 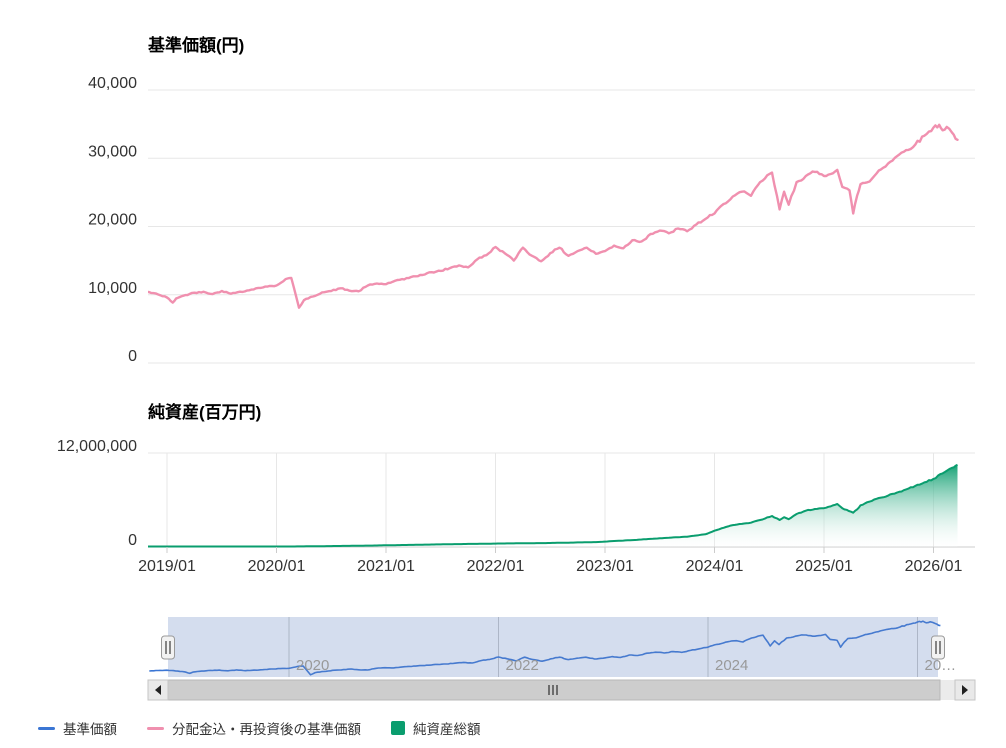 I want to click on price-ytick-label: 0, so click(x=132, y=356).